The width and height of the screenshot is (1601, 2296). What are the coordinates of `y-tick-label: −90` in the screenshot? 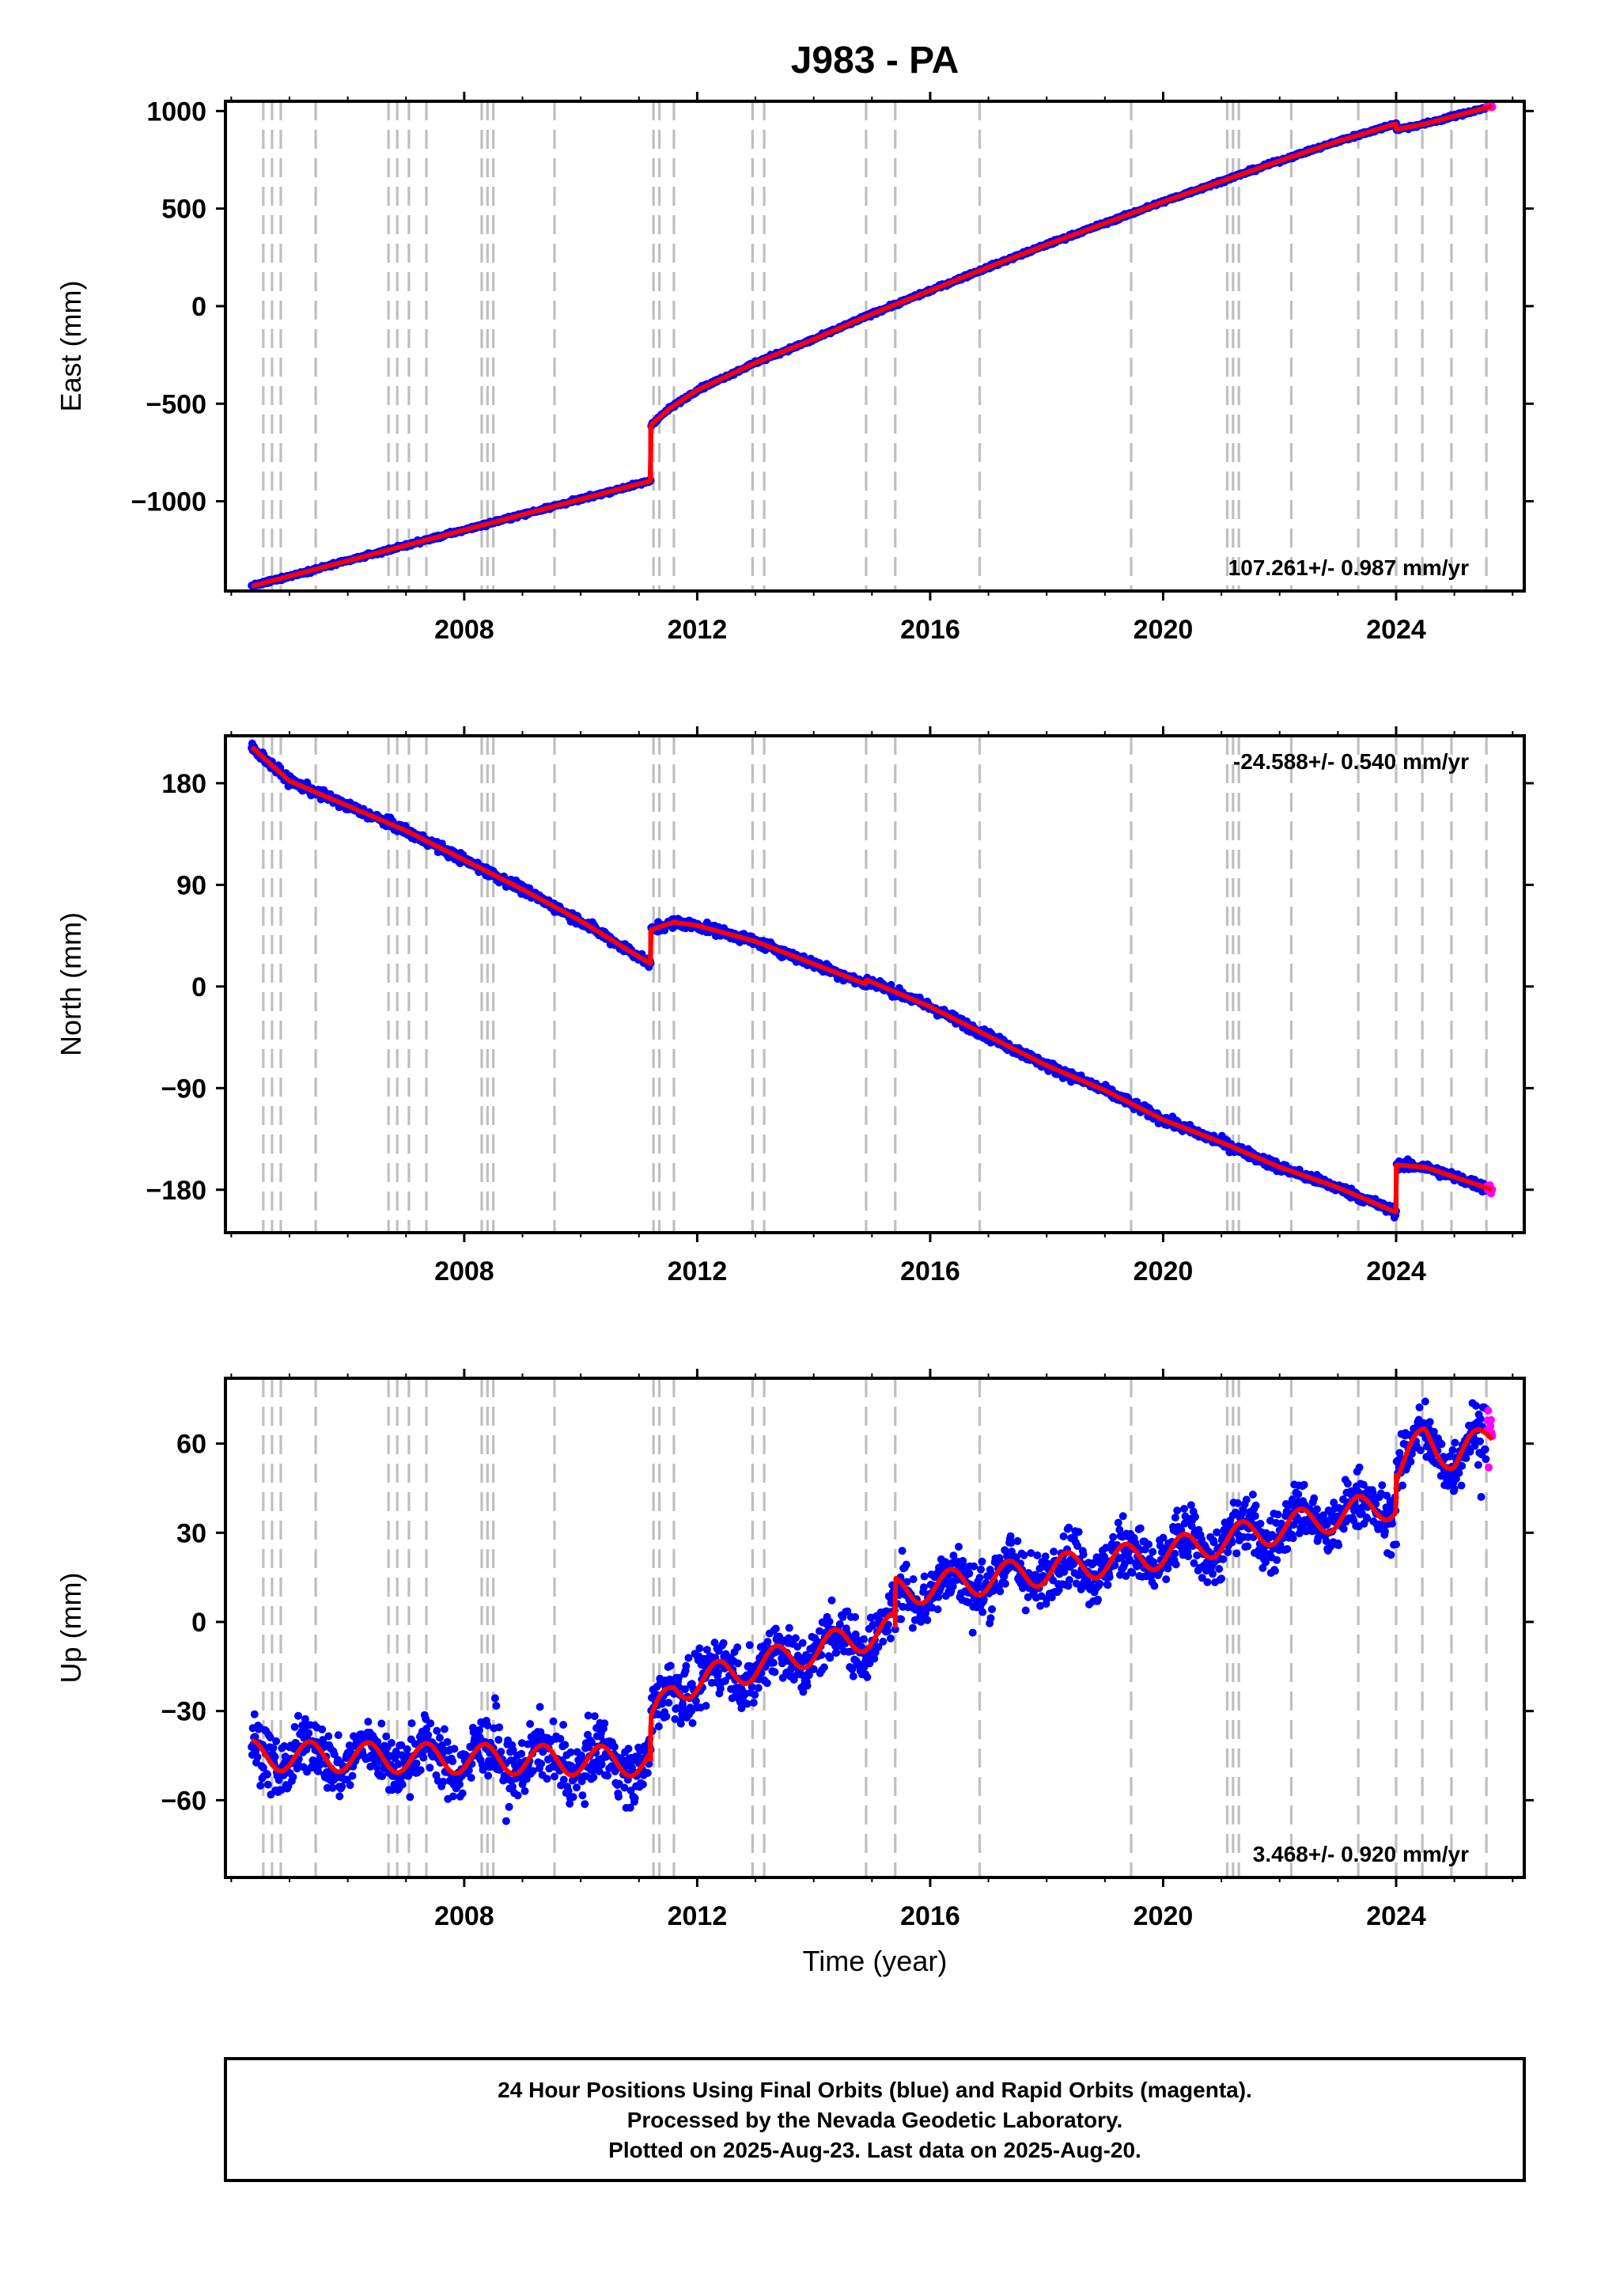 It's located at (183, 1089).